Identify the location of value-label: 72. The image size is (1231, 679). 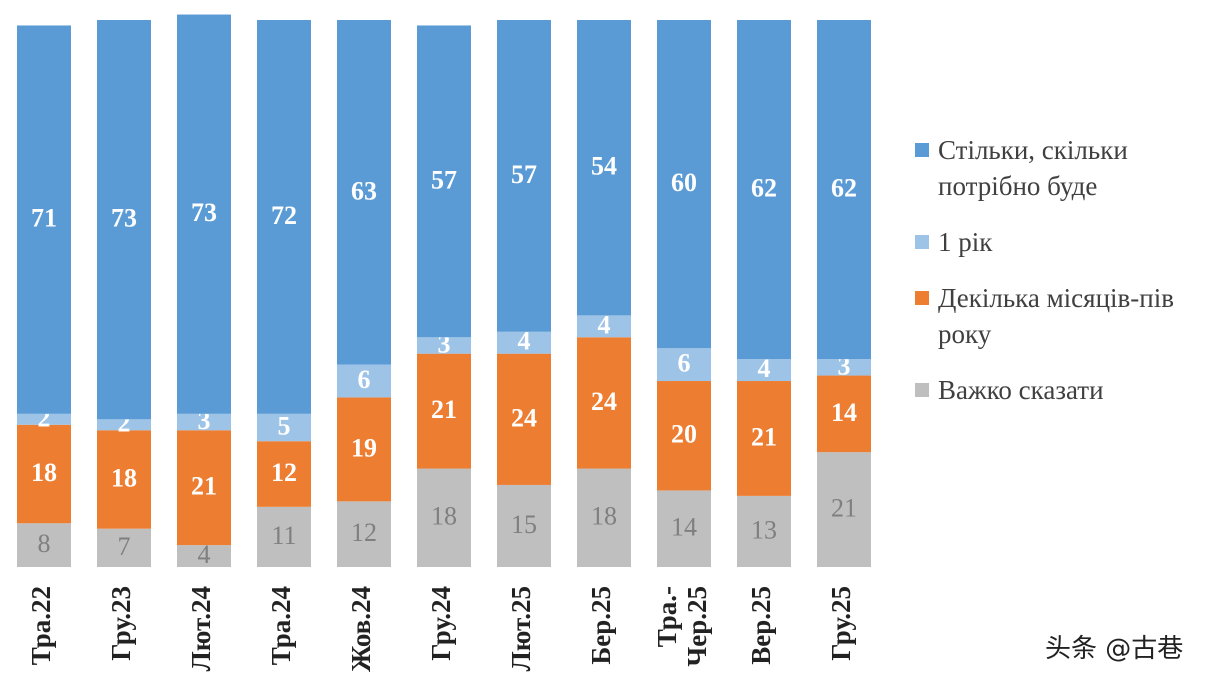
(284, 215).